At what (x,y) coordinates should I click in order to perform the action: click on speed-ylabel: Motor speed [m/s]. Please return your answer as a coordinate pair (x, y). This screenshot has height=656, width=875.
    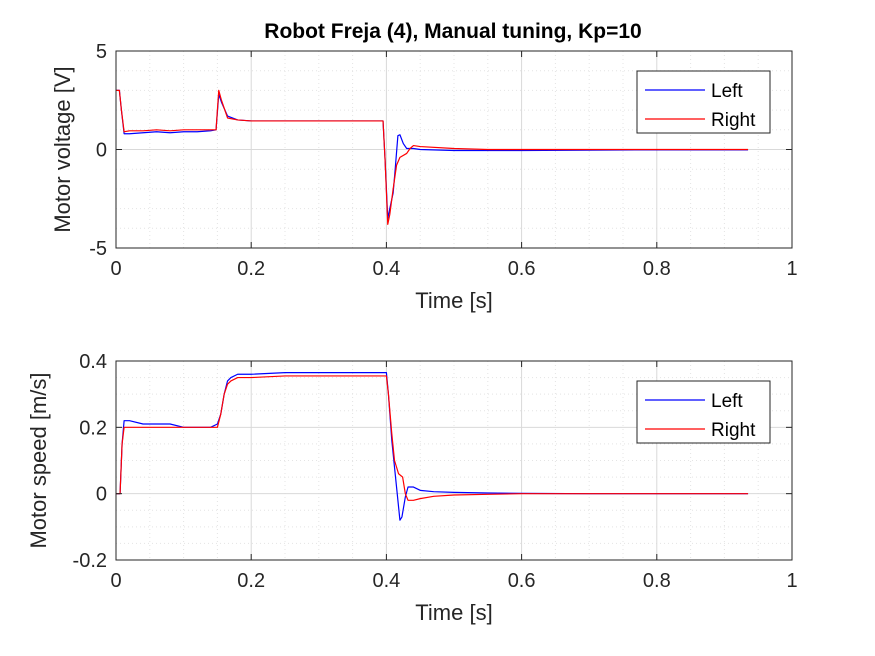
    Looking at the image, I should click on (38, 460).